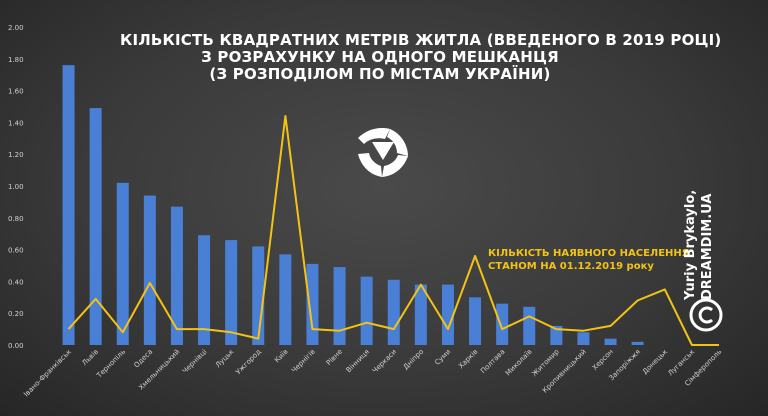  I want to click on x-tick-label: Полтава, so click(492, 361).